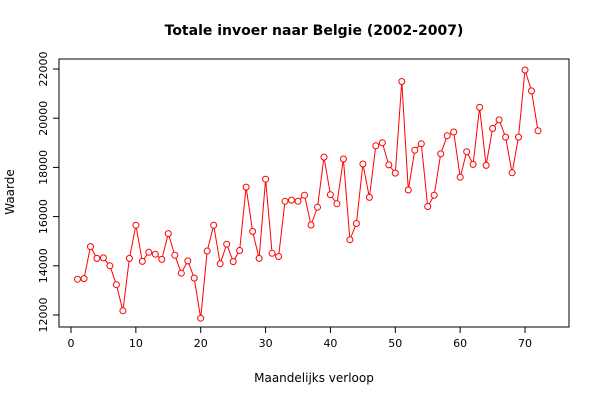  I want to click on y-axis: 12000 14000 16000 18000 20000 22000, so click(48, 192).